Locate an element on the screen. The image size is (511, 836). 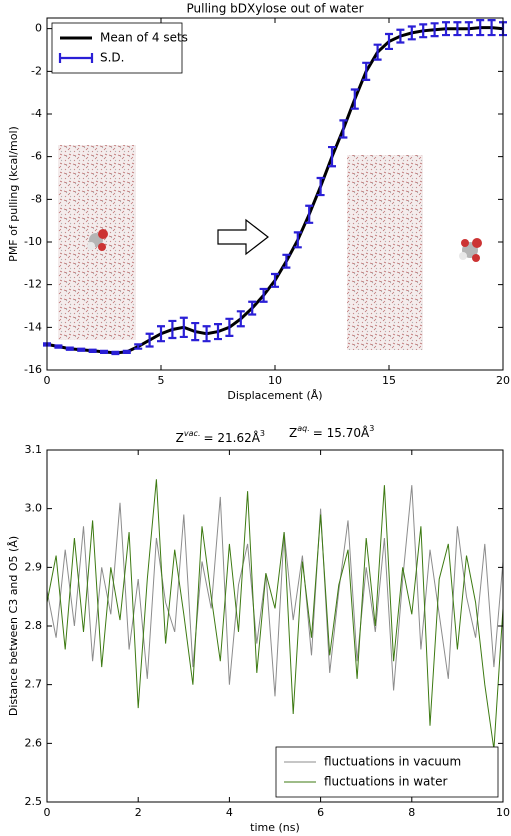
legend-label: fluctuations in vacuum is located at coordinates (392, 762).